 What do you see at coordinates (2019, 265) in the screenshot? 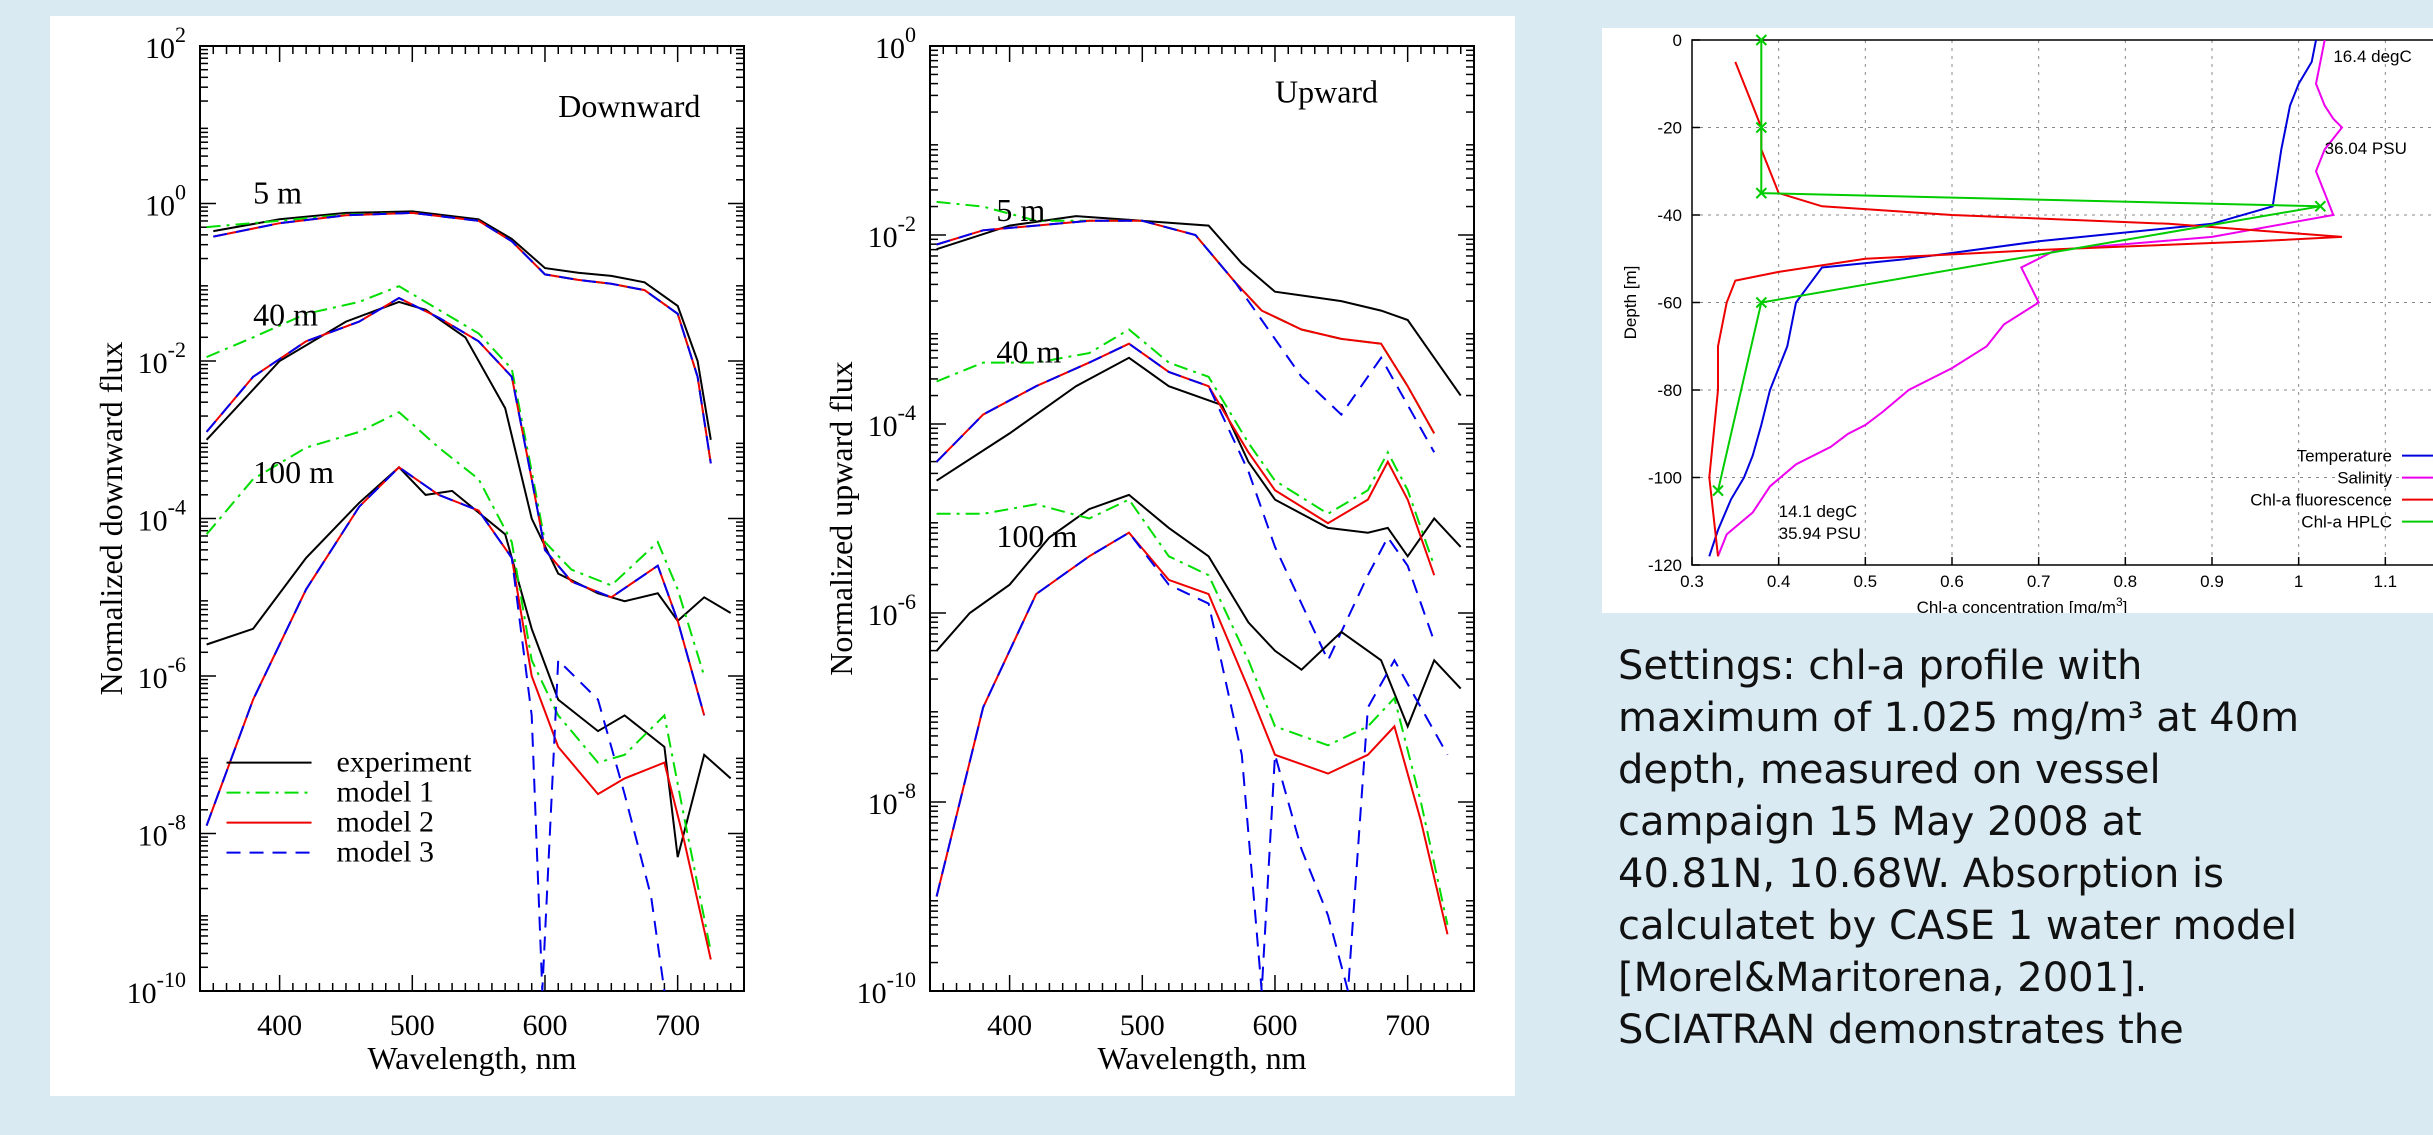
I see `series-line-Chl-a-HPLC` at bounding box center [2019, 265].